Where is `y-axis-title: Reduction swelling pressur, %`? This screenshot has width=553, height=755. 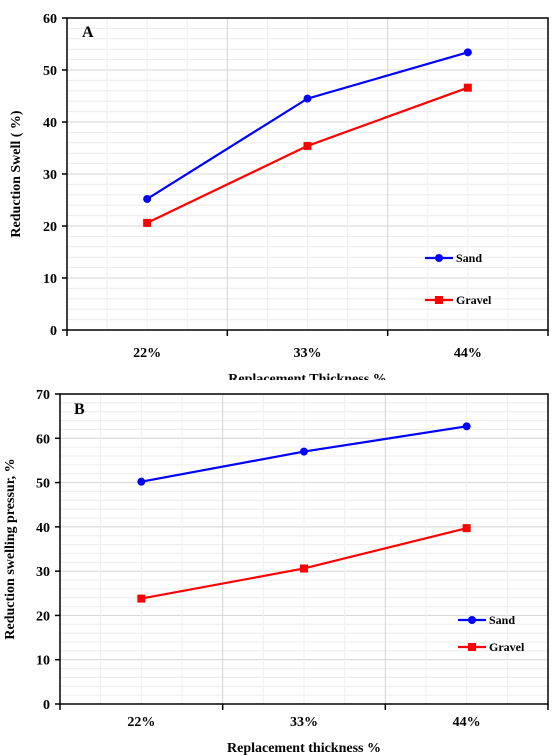
y-axis-title: Reduction swelling pressur, % is located at coordinates (10, 548).